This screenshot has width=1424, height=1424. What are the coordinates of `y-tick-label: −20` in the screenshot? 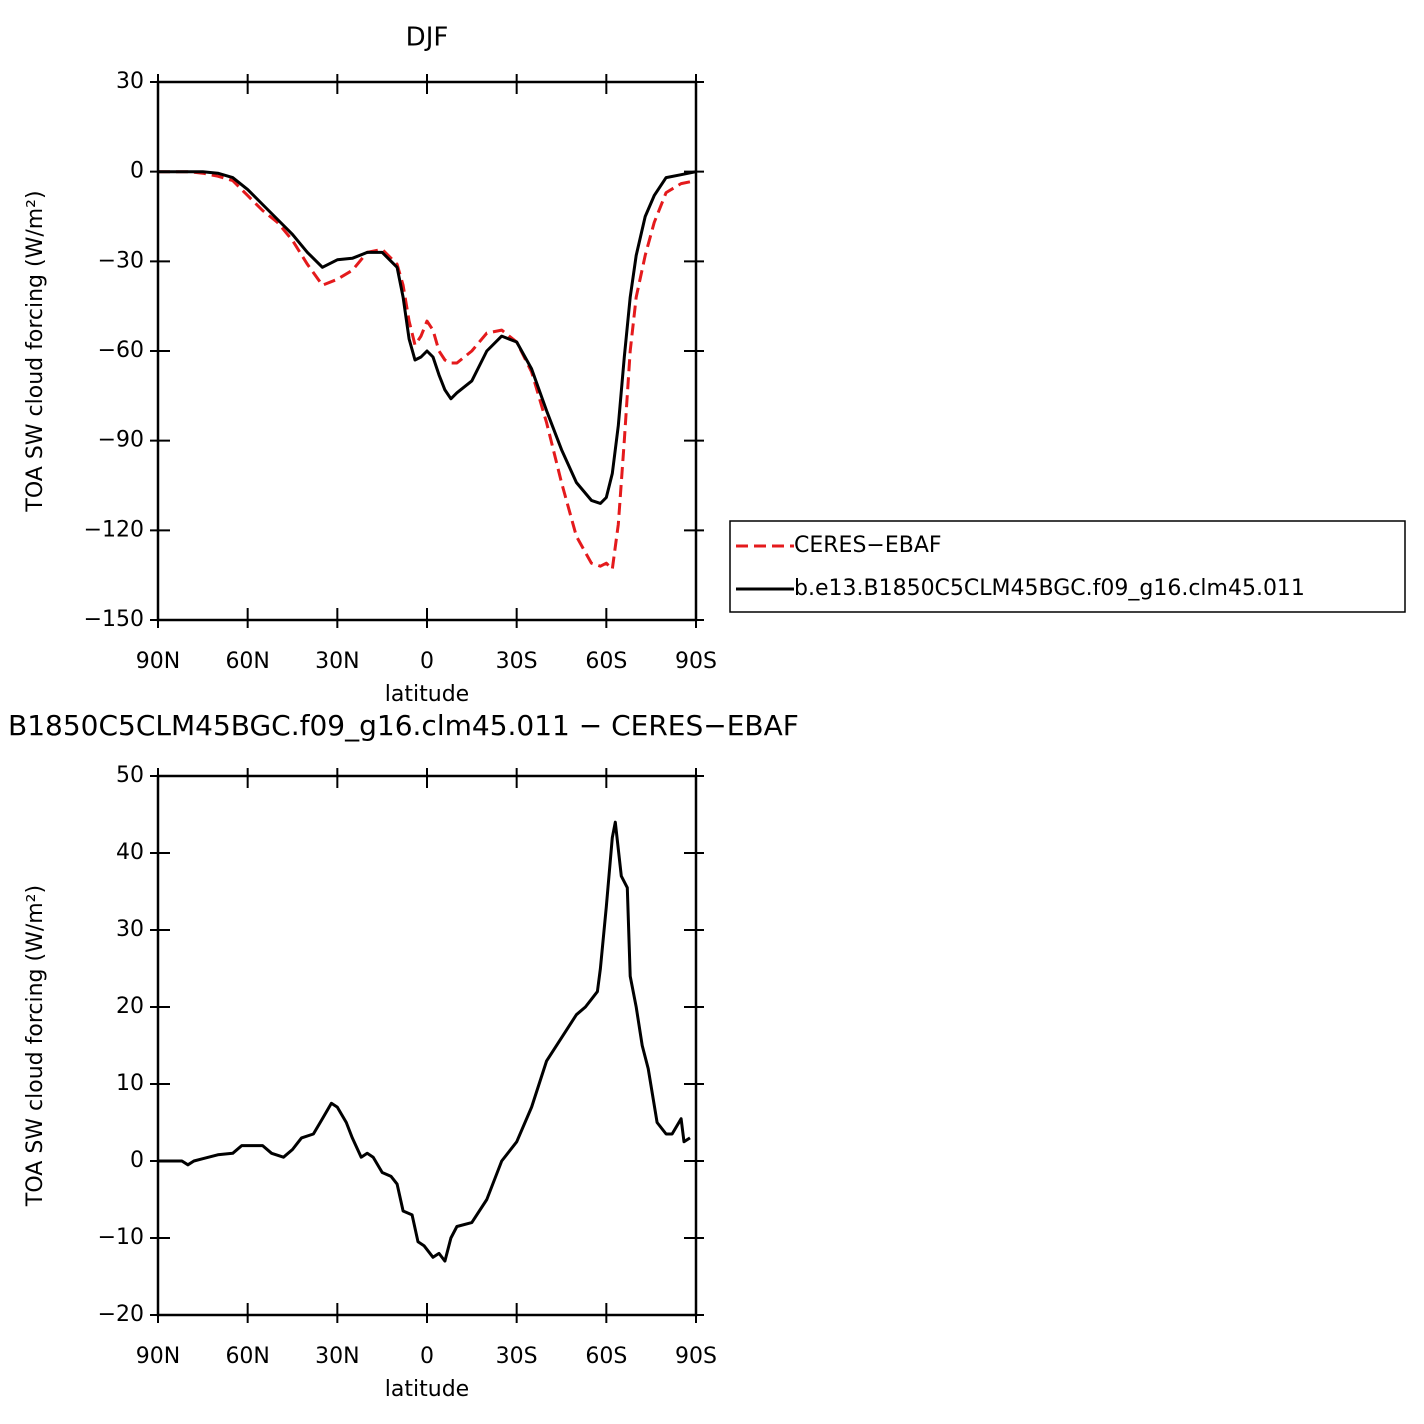 It's located at (121, 1314).